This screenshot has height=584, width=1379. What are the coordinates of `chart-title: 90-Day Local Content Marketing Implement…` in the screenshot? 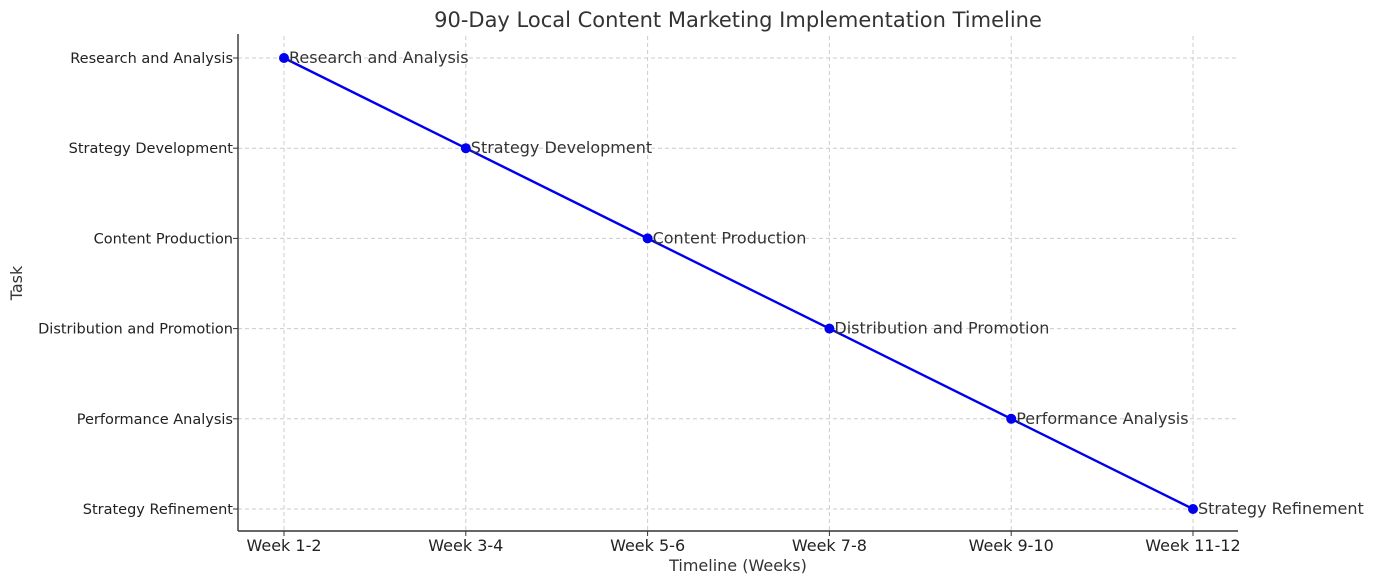 It's located at (738, 20).